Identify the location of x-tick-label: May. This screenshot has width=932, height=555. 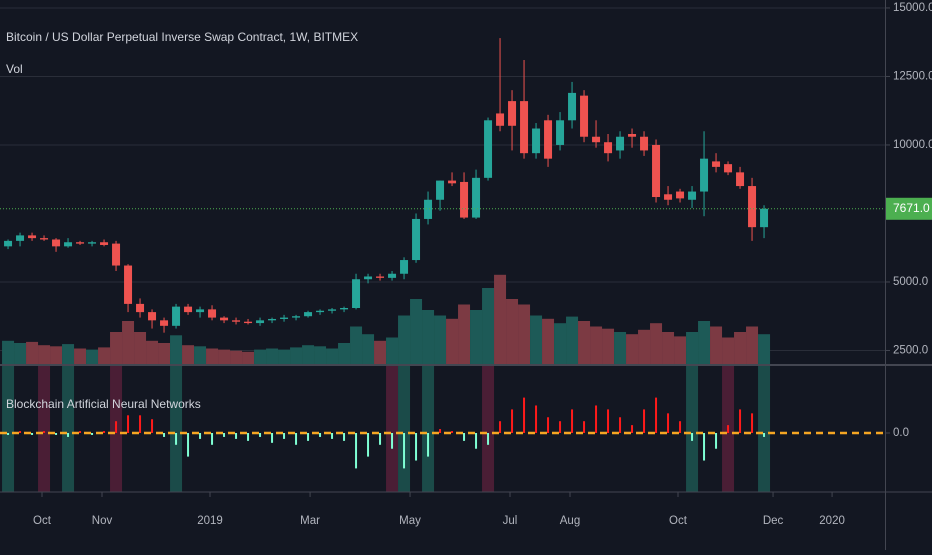
(410, 521).